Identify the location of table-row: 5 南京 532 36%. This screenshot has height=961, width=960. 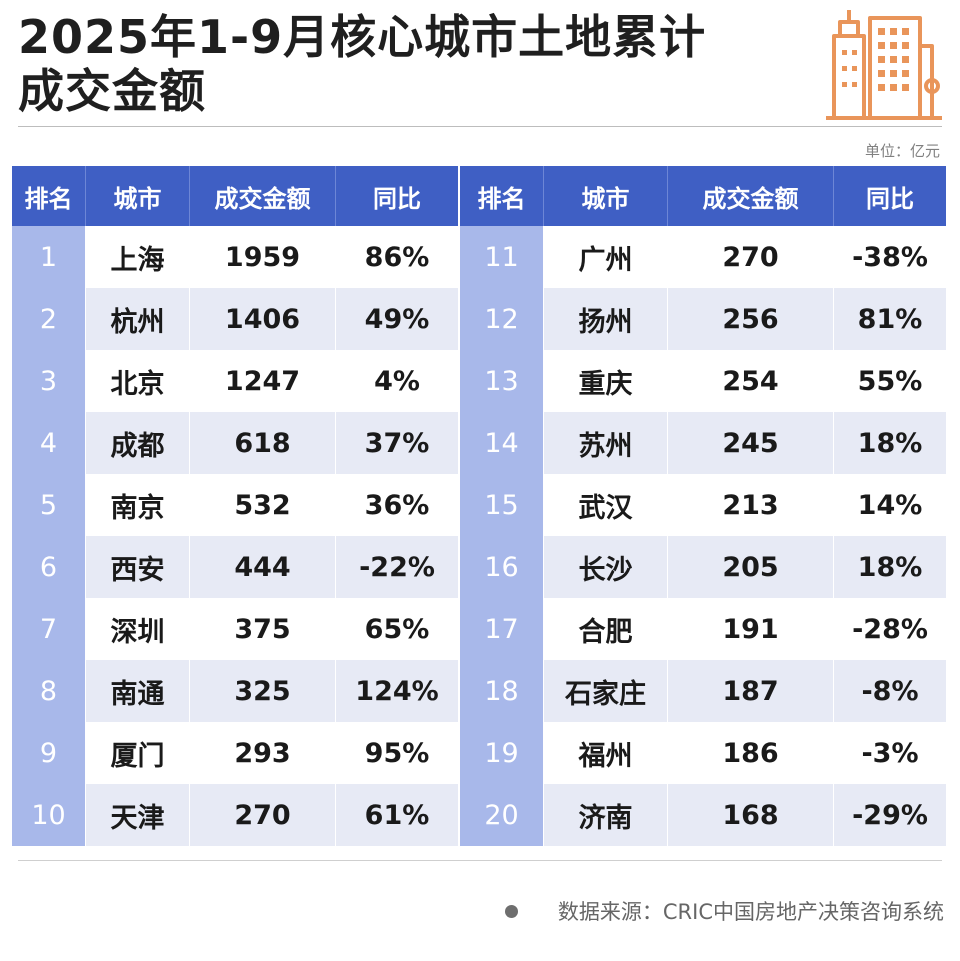
(235, 505).